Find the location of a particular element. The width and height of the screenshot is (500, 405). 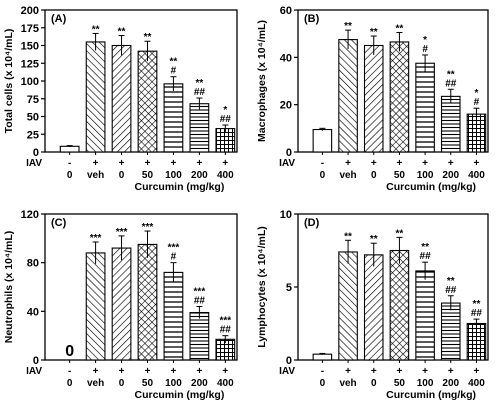

y-tick-label: 80 is located at coordinates (33, 264).